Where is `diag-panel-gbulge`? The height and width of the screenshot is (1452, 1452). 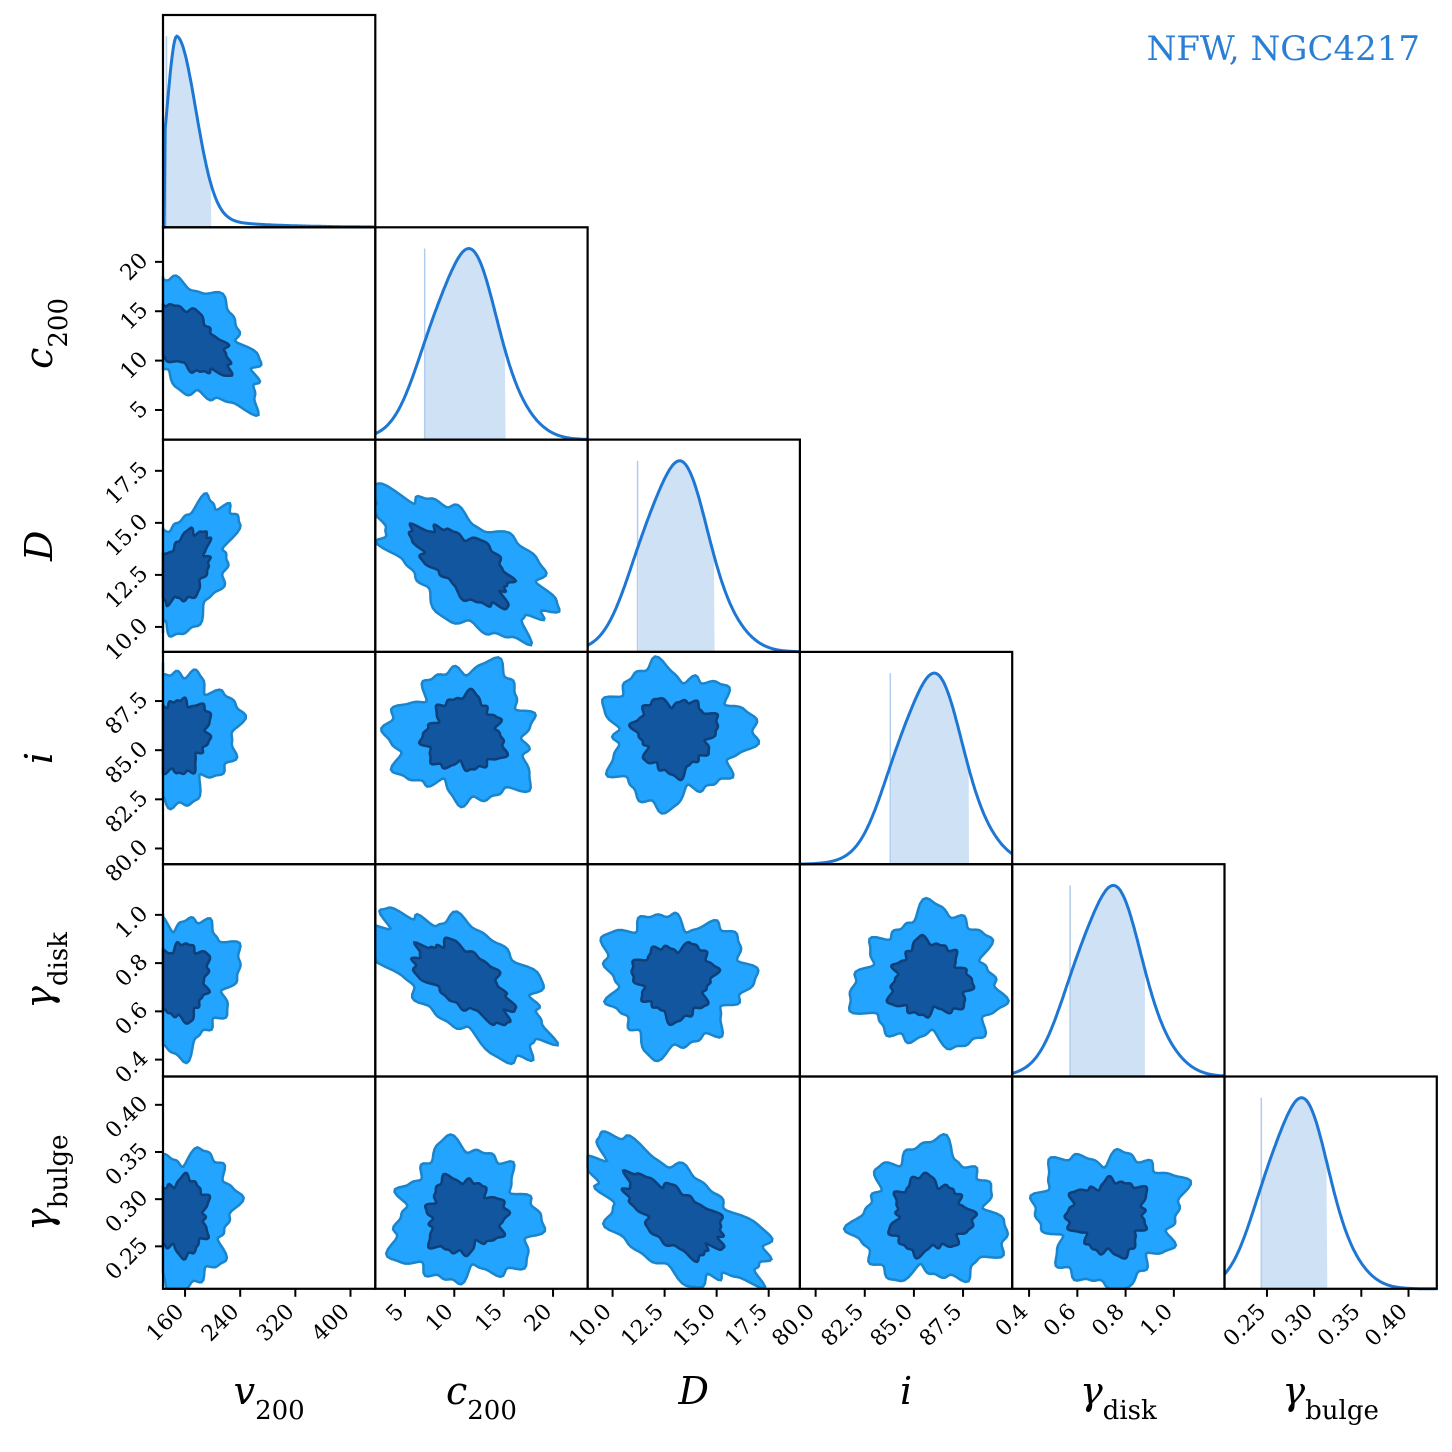 diag-panel-gbulge is located at coordinates (1330, 1183).